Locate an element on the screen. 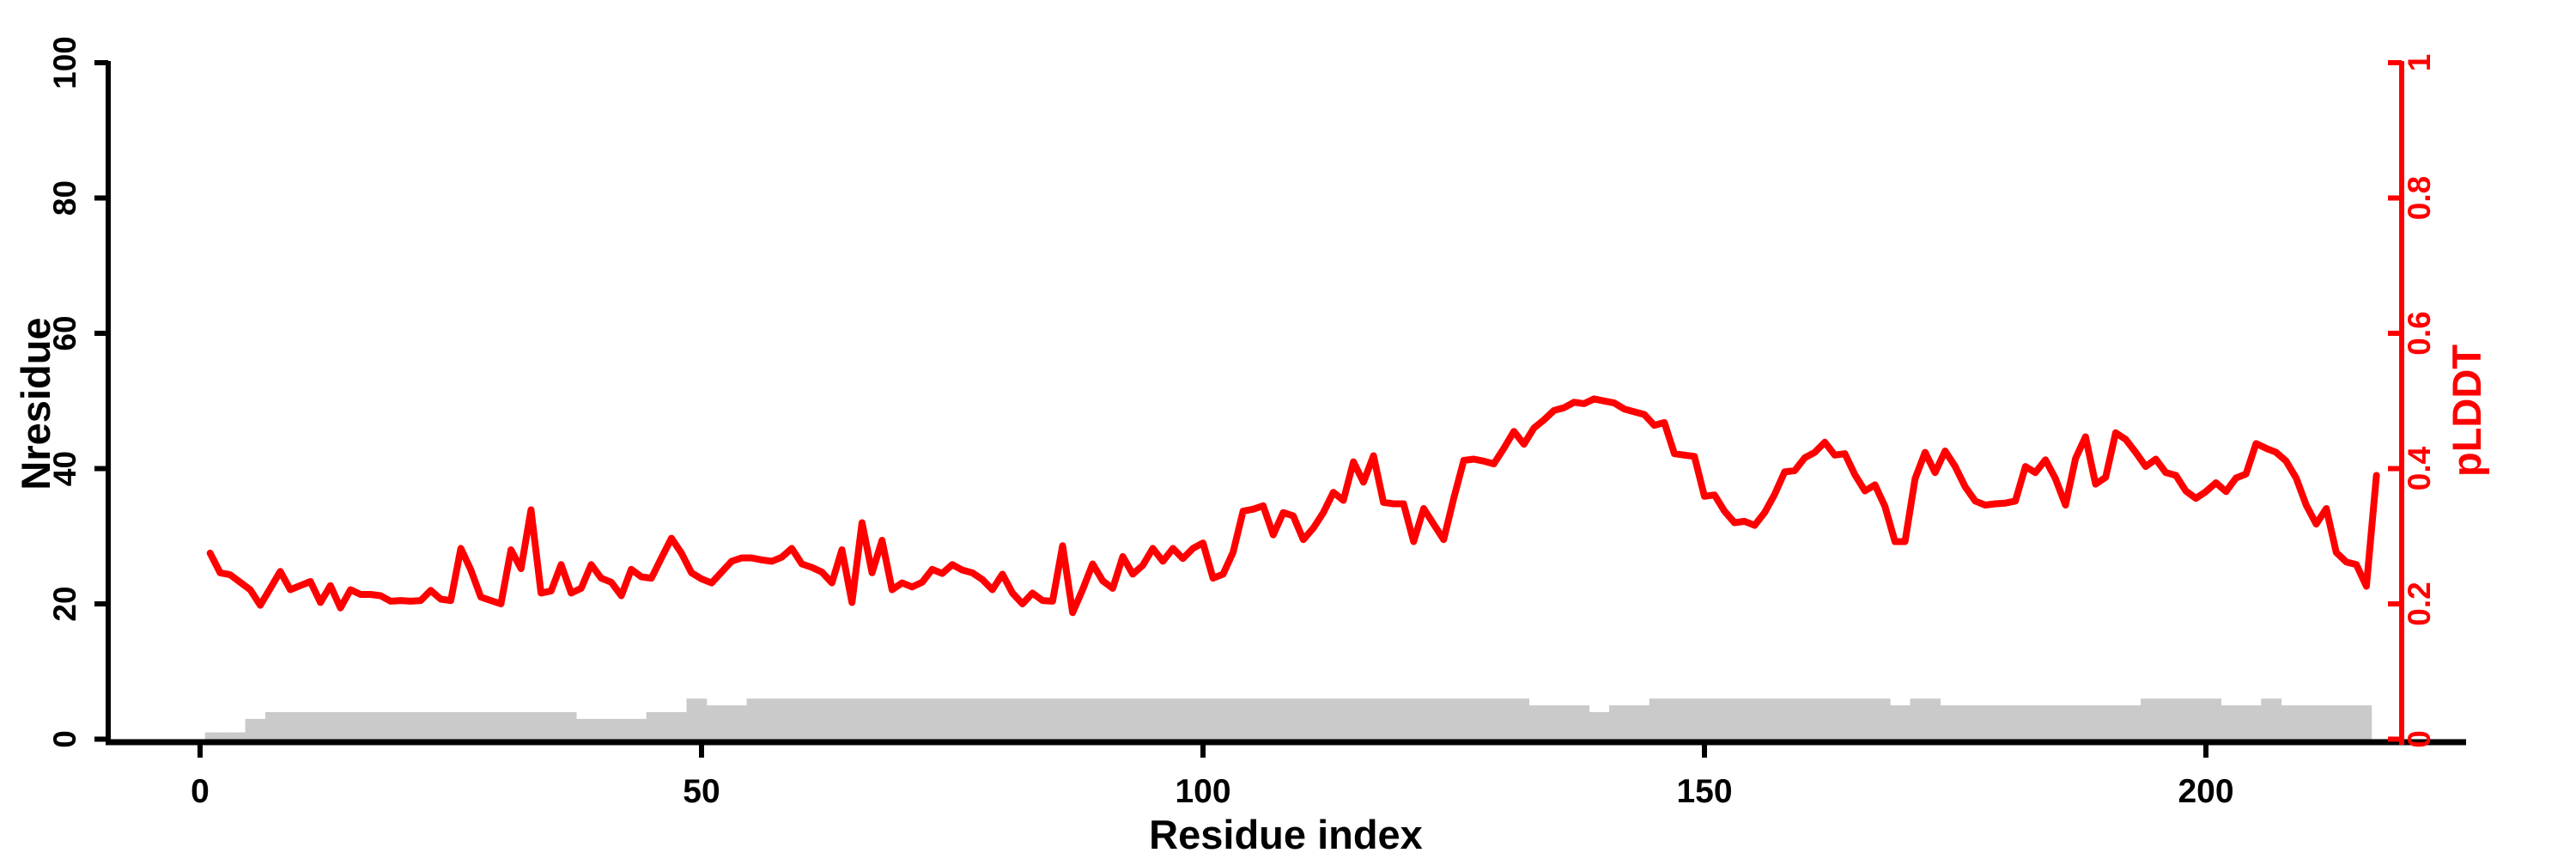 Image resolution: width=2576 pixels, height=859 pixels. y-axis-right-title: pLDDT is located at coordinates (2466, 411).